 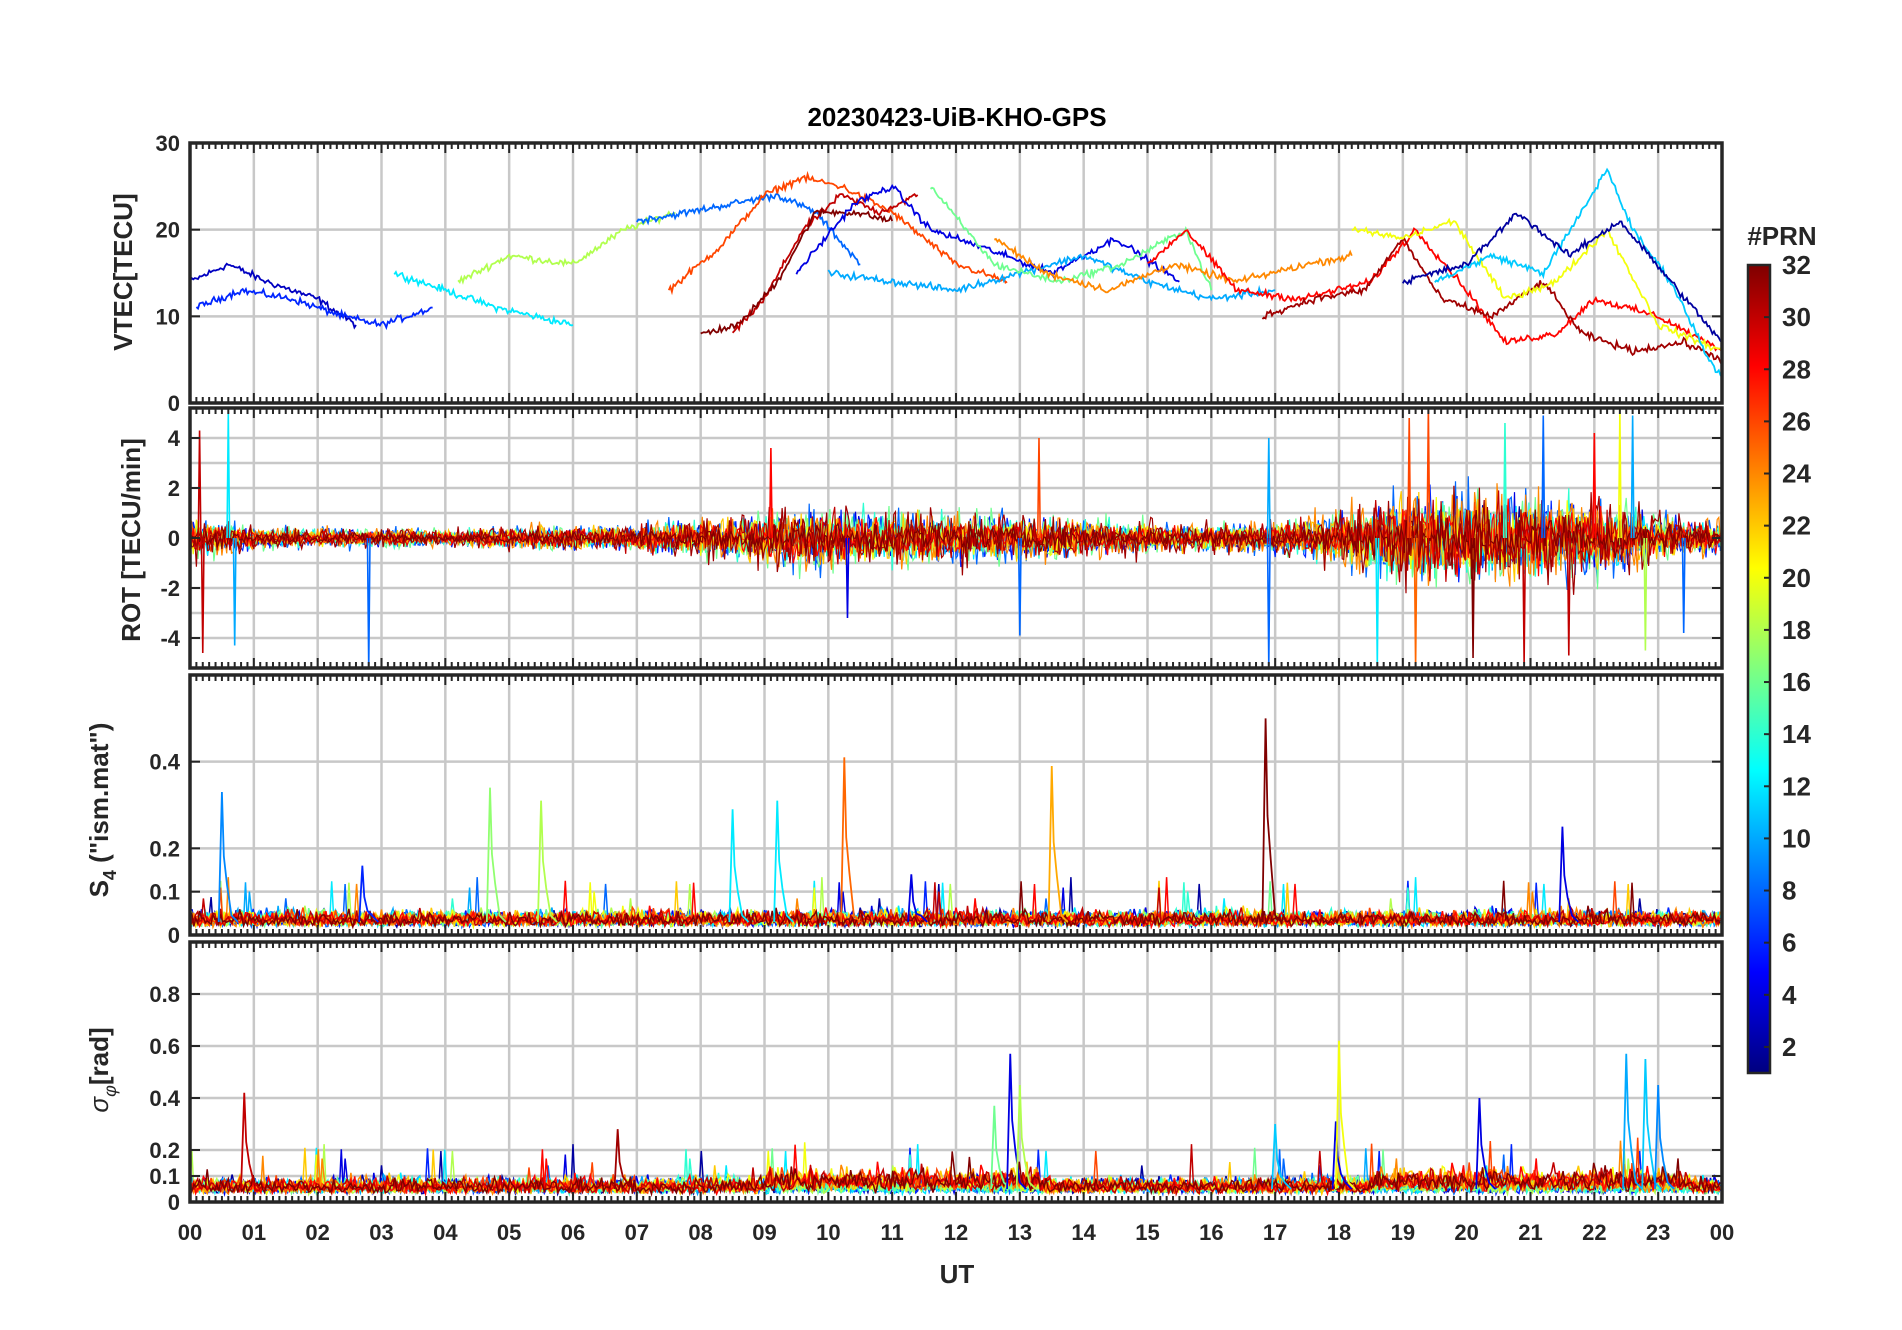 I want to click on x-tick-label: 00, so click(x=190, y=1232).